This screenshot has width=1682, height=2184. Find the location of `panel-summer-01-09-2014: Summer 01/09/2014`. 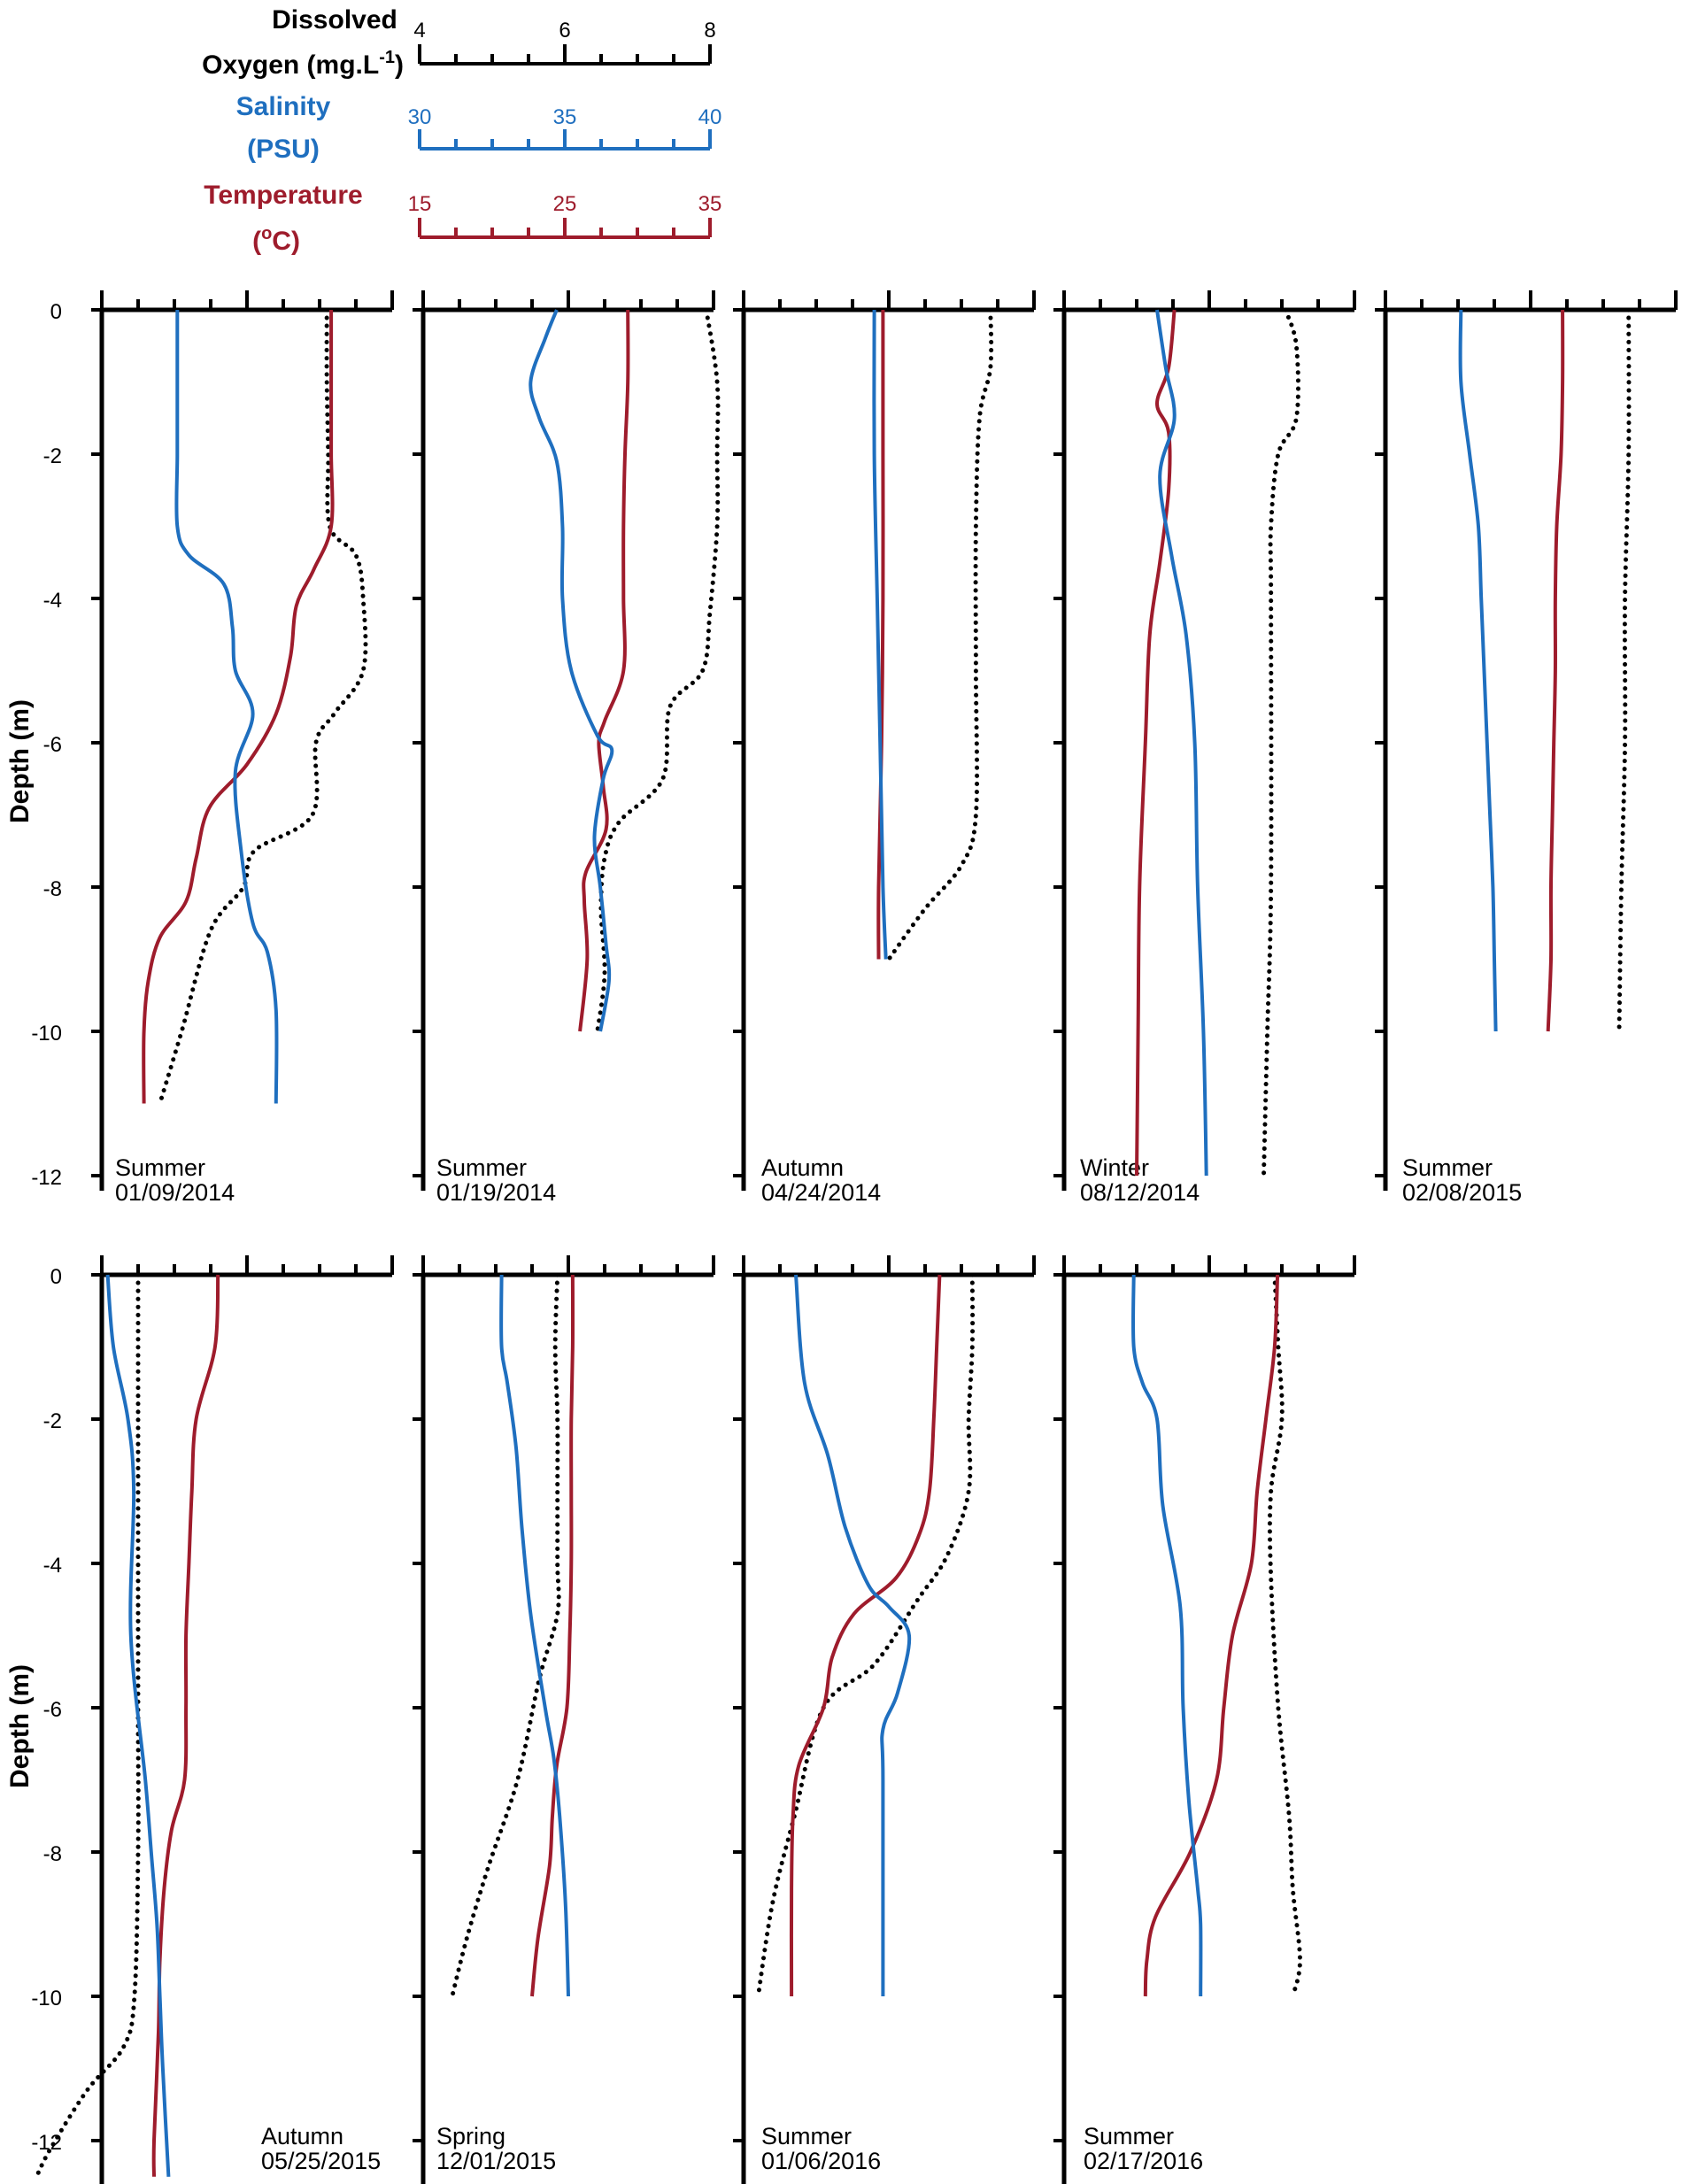

panel-summer-01-09-2014: Summer 01/09/2014 is located at coordinates (242, 748).